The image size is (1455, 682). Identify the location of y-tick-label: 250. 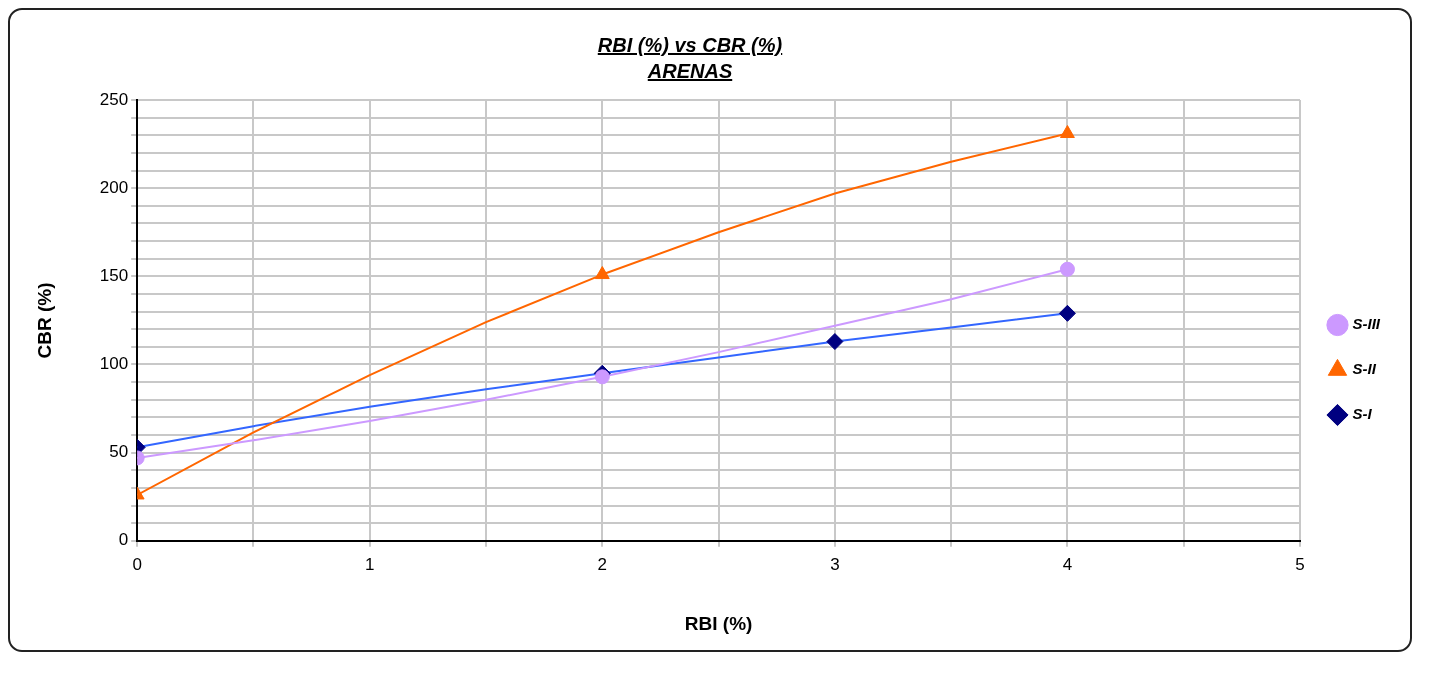
(114, 99).